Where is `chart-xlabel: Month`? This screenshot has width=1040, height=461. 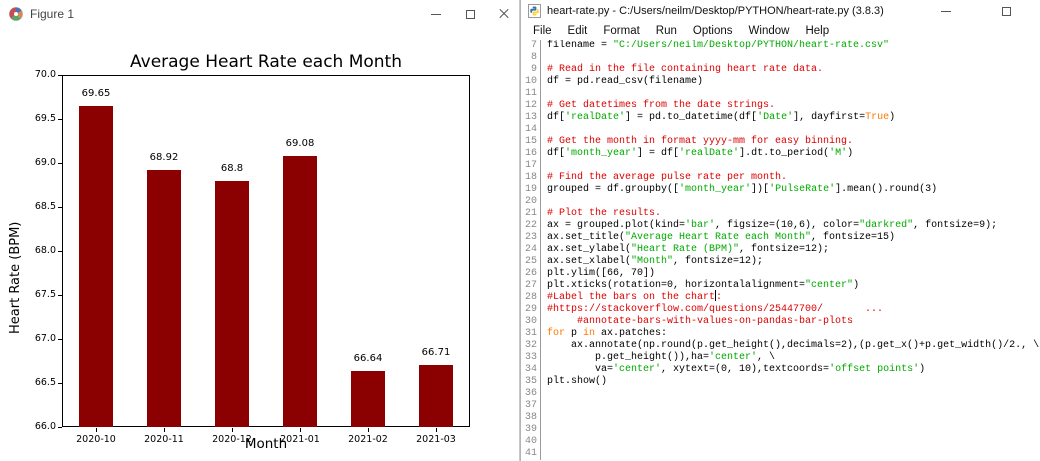
chart-xlabel: Month is located at coordinates (266, 444).